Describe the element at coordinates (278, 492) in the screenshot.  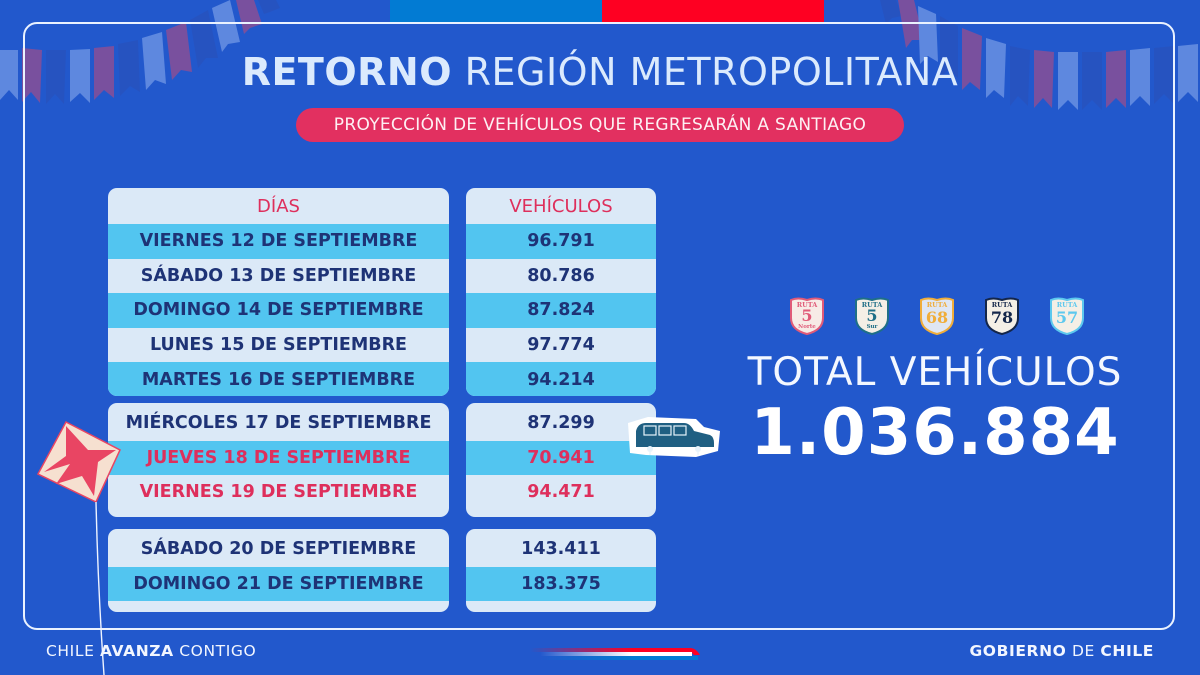
I see `table-row-day-highlight: VIERNES 19 DE SEPTIEMBRE` at that location.